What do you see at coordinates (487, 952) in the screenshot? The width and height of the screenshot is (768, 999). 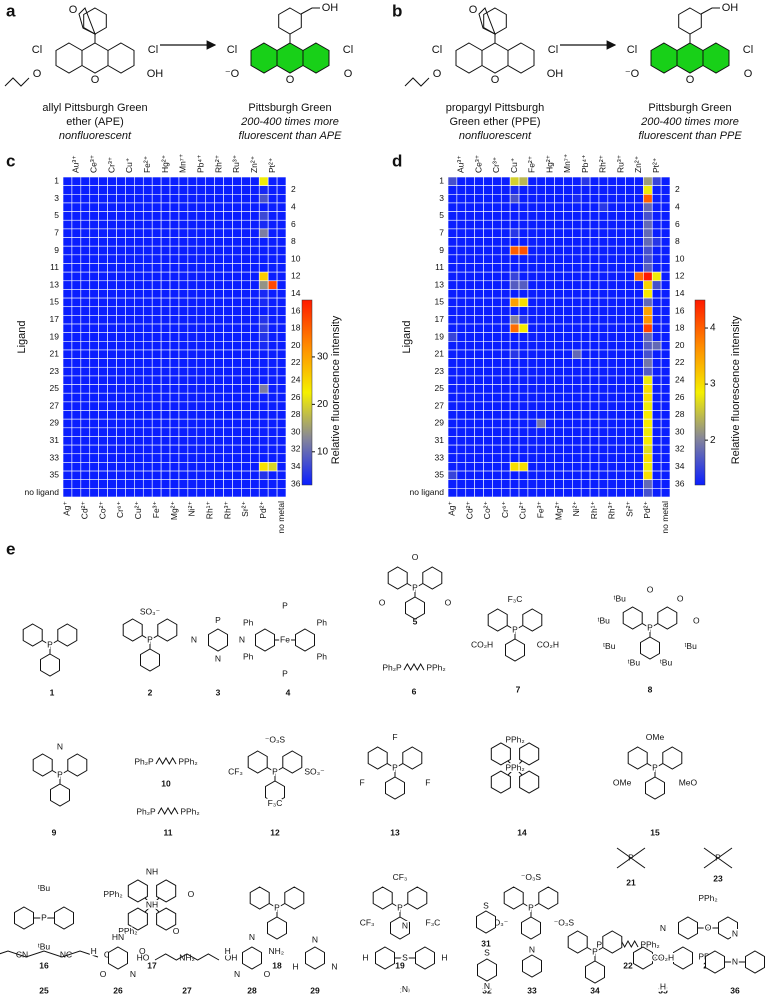 I see `atom-label: S` at bounding box center [487, 952].